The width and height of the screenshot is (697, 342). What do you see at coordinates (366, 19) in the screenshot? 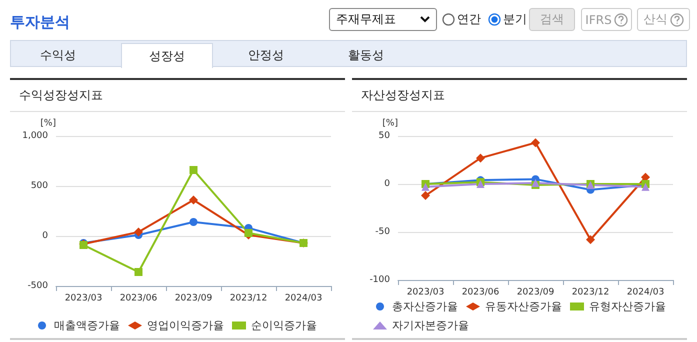
I see `text: 주재무제표` at bounding box center [366, 19].